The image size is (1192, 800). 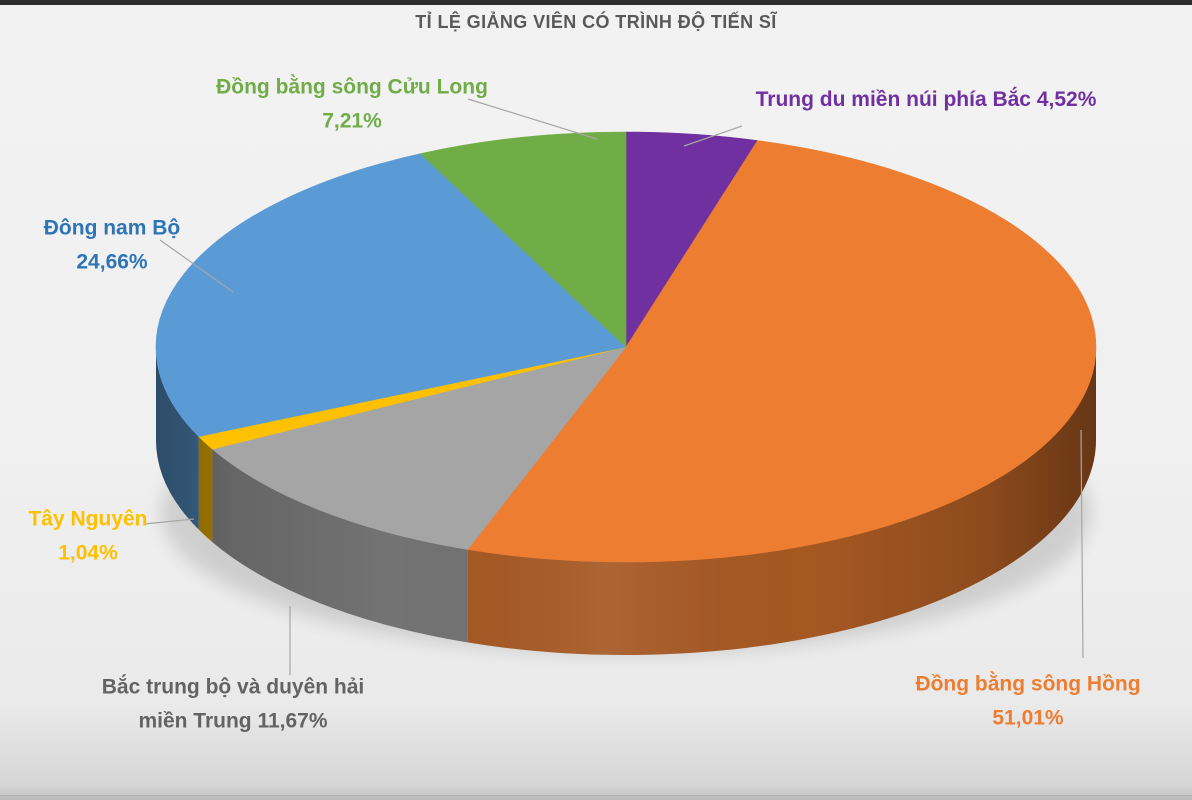 I want to click on pie-callout-label-4: Đông nam Bộ 24,66%, so click(x=112, y=244).